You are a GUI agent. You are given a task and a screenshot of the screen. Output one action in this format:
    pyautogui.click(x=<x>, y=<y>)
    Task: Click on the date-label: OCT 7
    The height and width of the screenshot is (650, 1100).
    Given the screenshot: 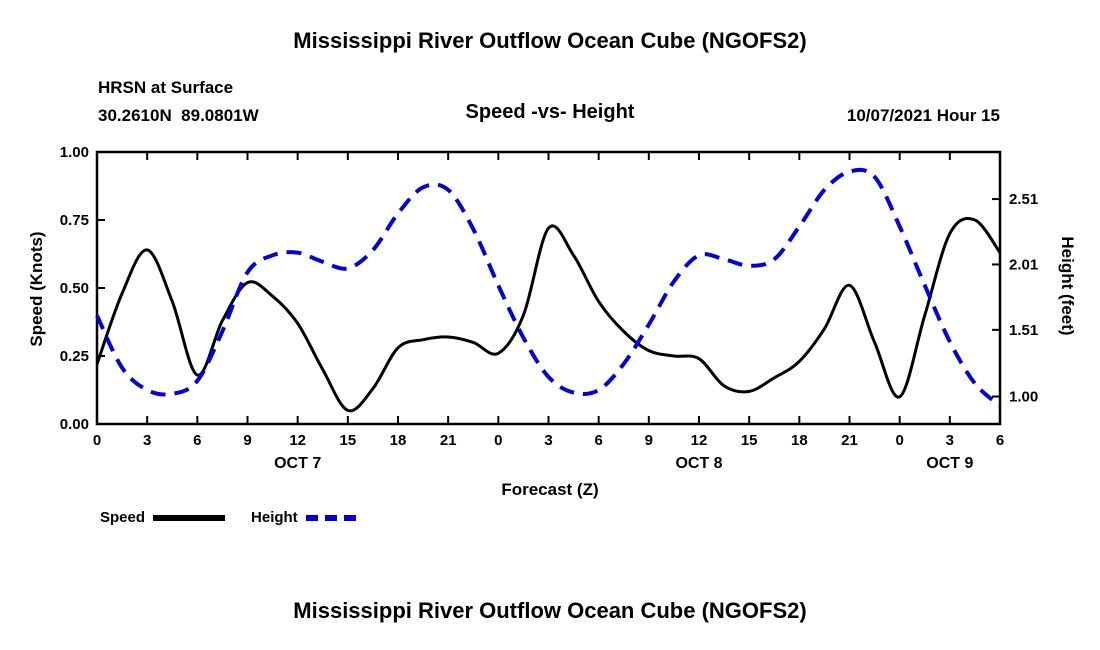 What is the action you would take?
    pyautogui.click(x=297, y=463)
    